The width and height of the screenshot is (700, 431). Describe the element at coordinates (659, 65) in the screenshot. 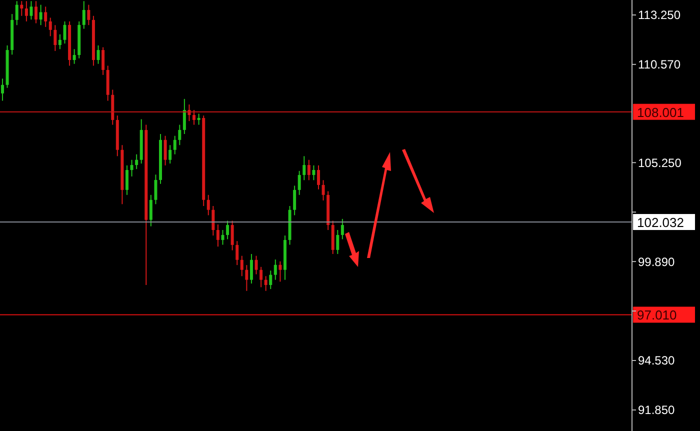

I see `y-tick-label: 110.570` at that location.